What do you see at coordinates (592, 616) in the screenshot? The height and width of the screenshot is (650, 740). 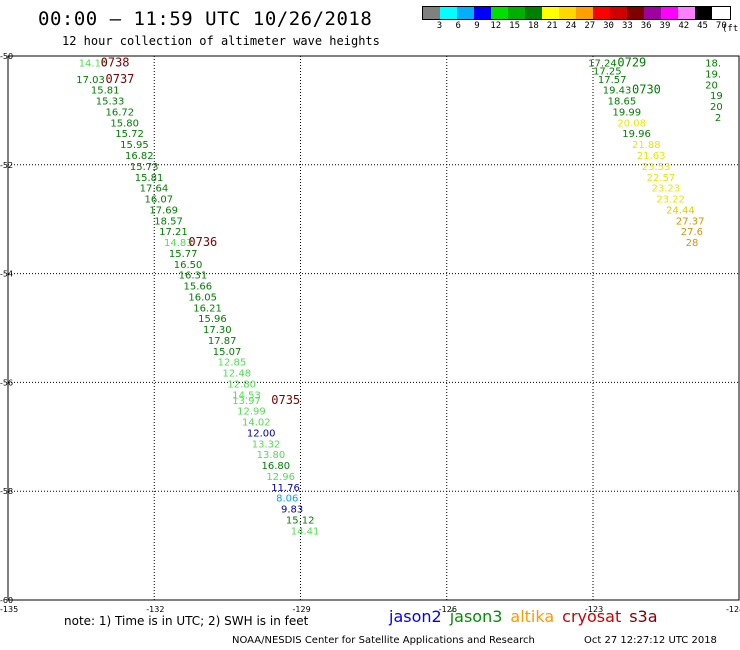 I see `satellite-label-cryosat: cryosat` at bounding box center [592, 616].